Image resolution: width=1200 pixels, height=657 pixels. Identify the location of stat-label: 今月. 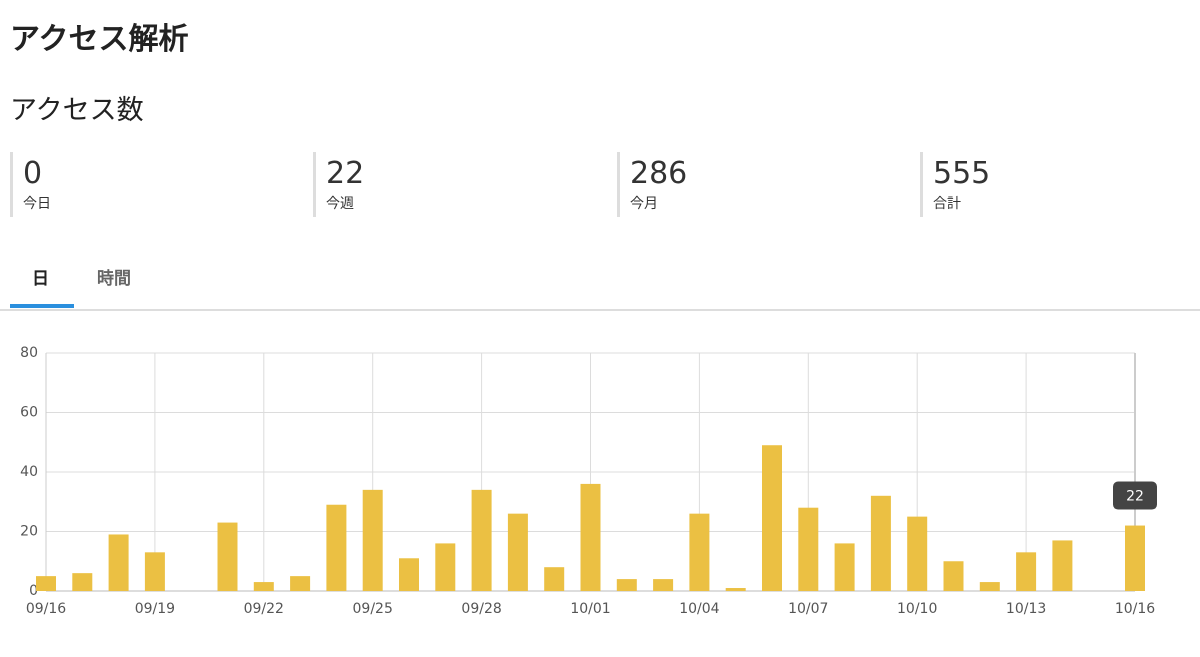
(644, 204).